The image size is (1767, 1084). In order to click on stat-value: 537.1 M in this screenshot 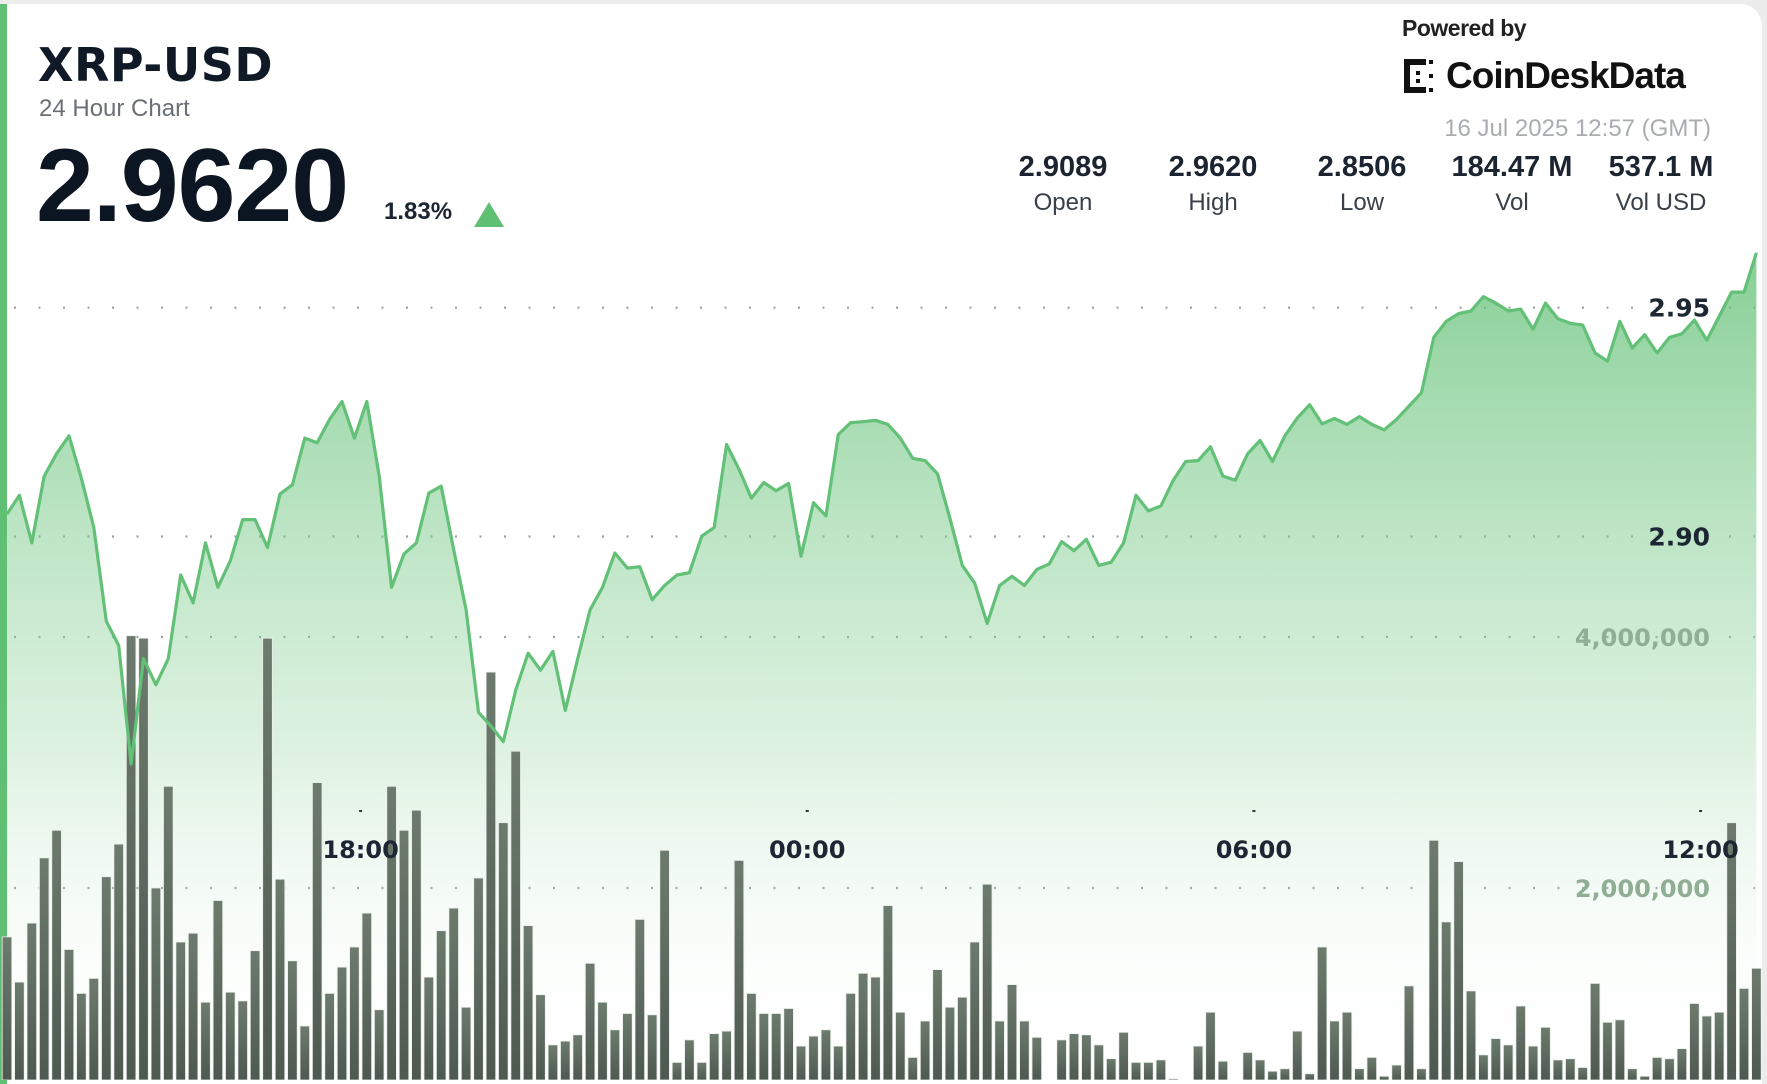, I will do `click(1661, 168)`.